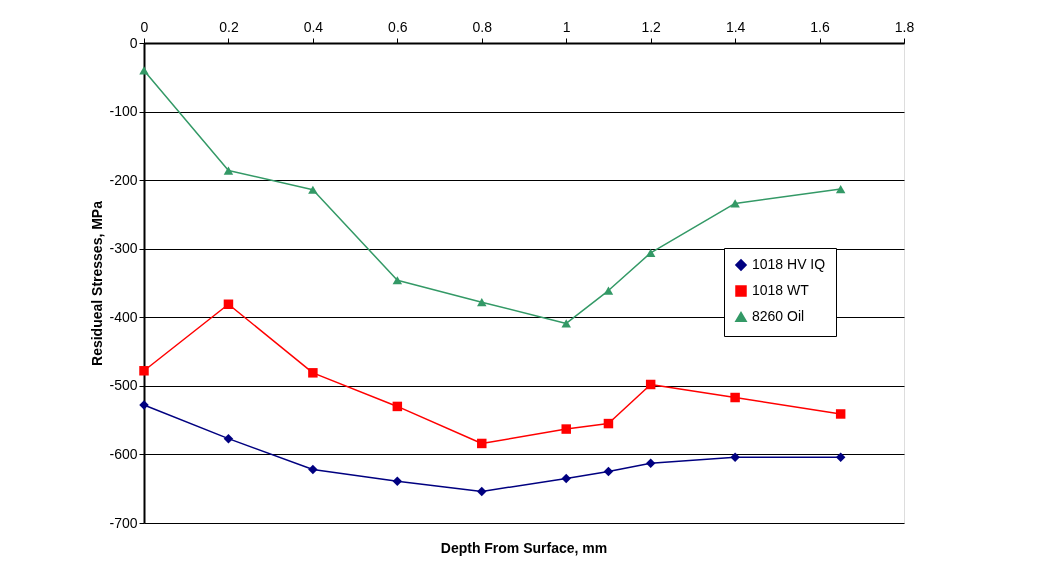 This screenshot has width=1055, height=588. What do you see at coordinates (123, 111) in the screenshot?
I see `y-tick-label: -100` at bounding box center [123, 111].